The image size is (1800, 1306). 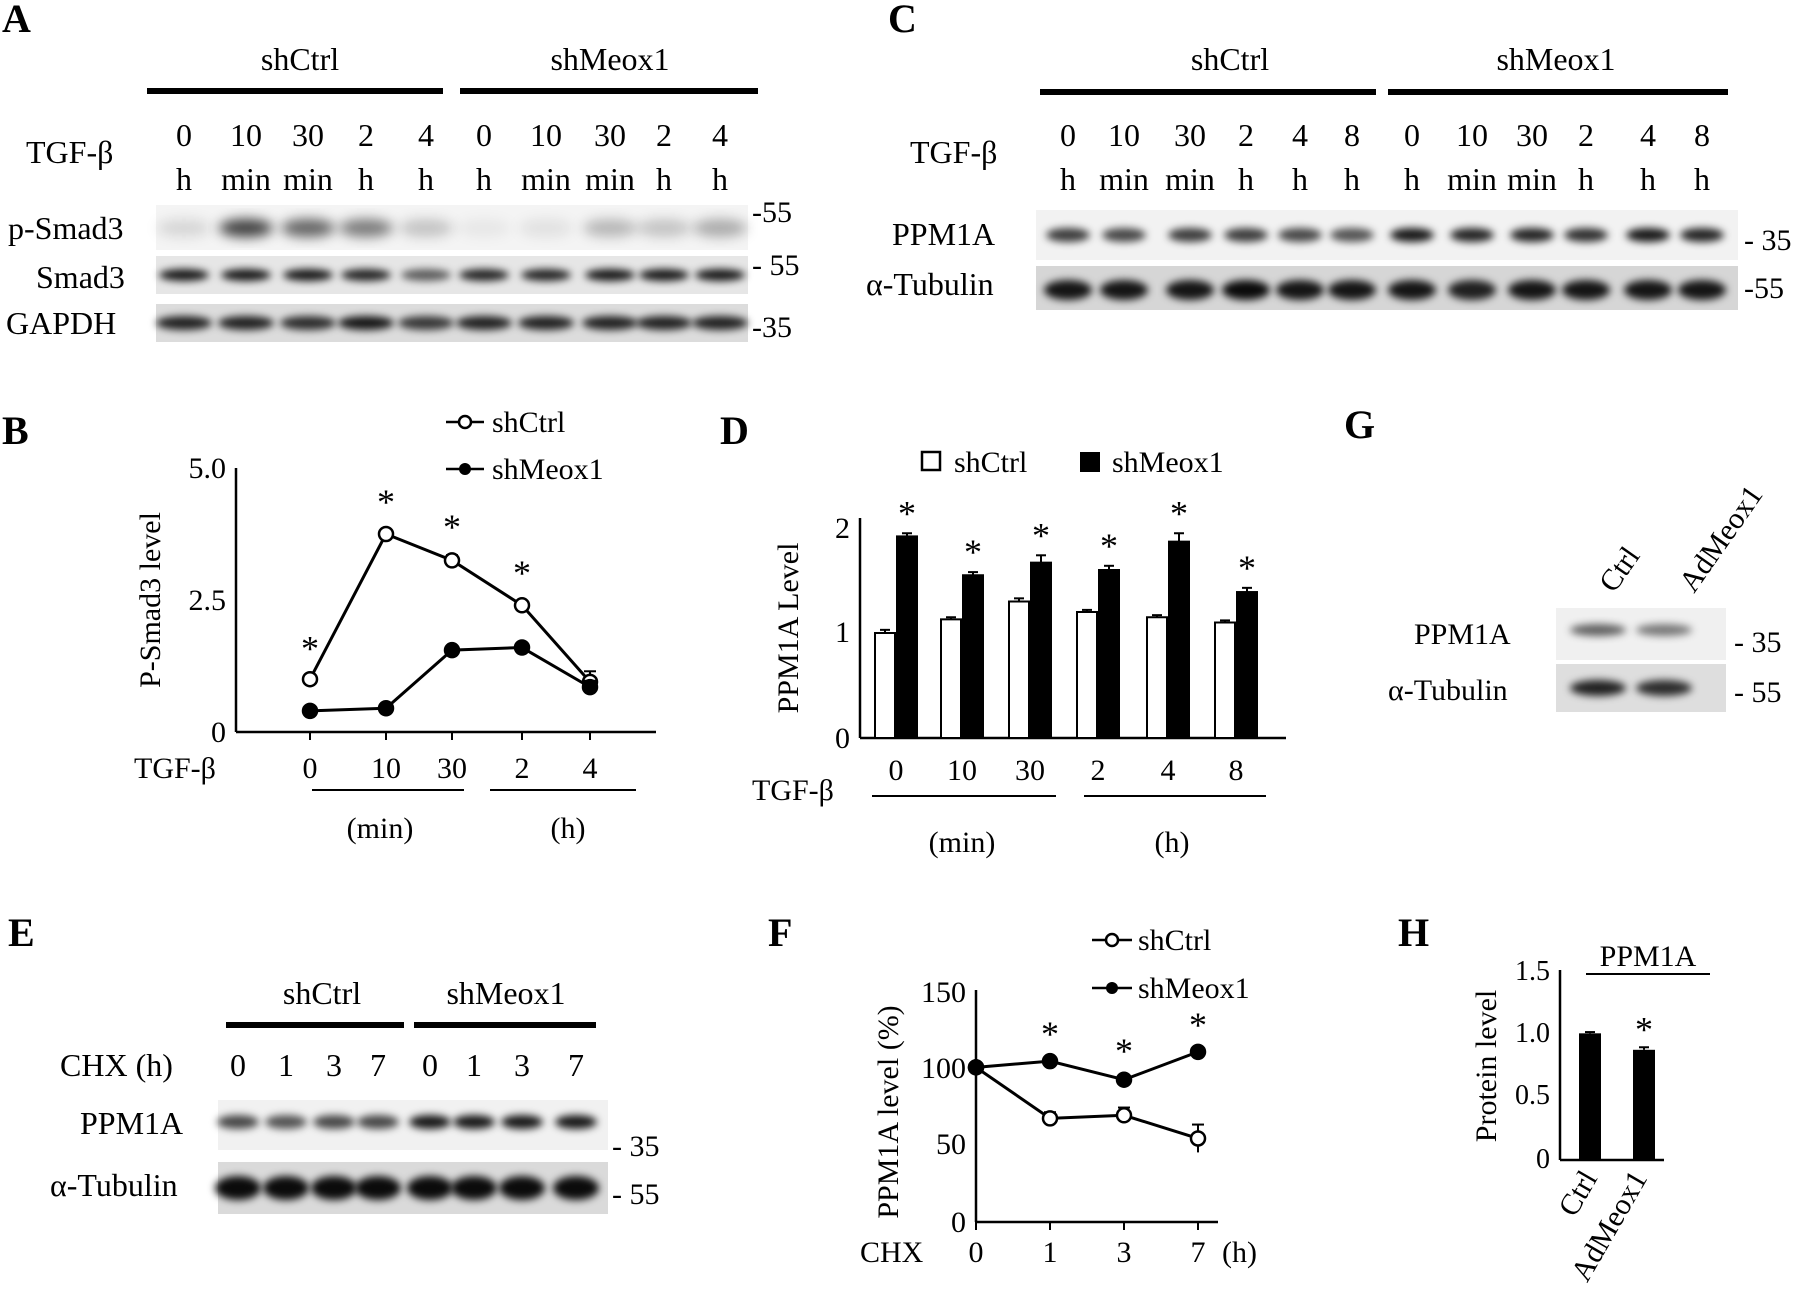 I want to click on chart-f-significance-3: *, so click(x=1124, y=1051).